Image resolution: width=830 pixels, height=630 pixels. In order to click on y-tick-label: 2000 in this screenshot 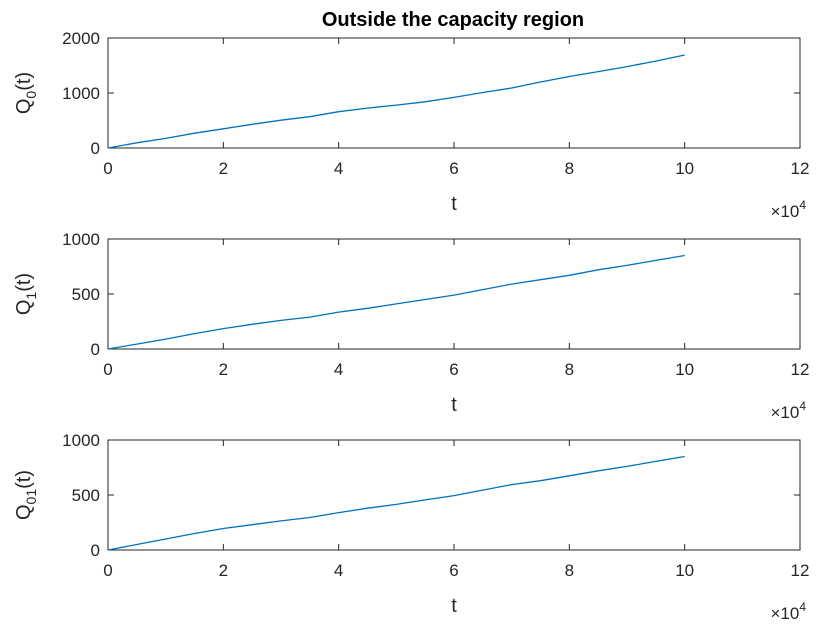, I will do `click(81, 38)`.